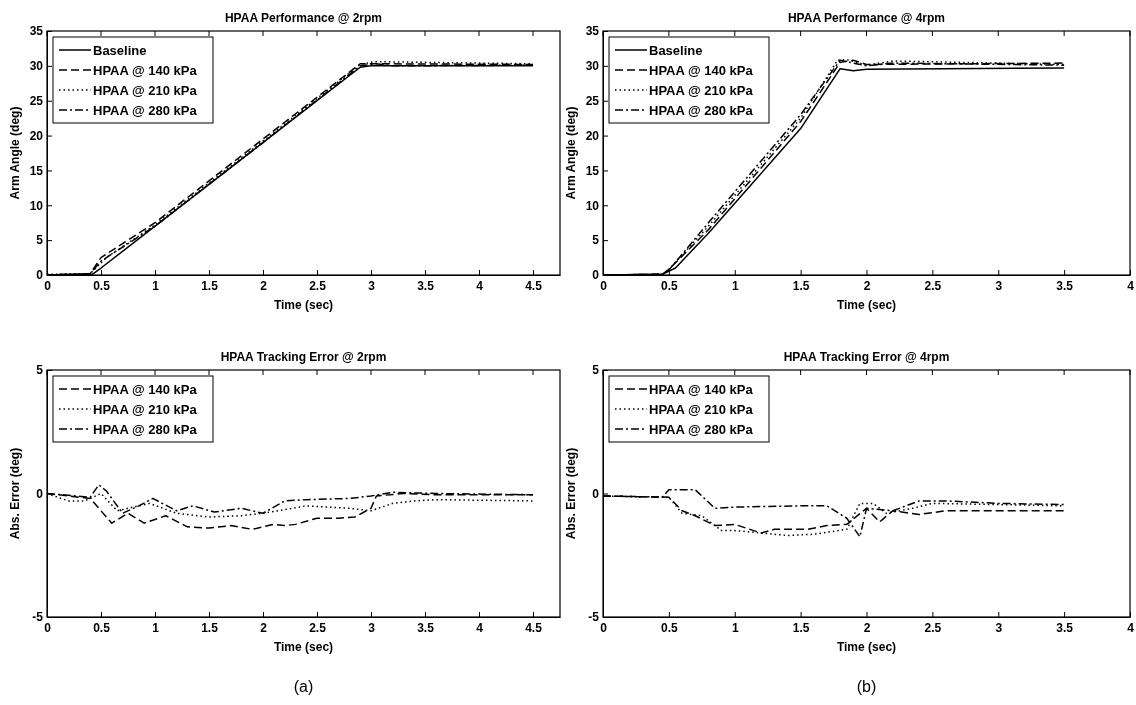 The image size is (1136, 705). I want to click on chart-title: HPAA Performance @ 2rpm, so click(303, 18).